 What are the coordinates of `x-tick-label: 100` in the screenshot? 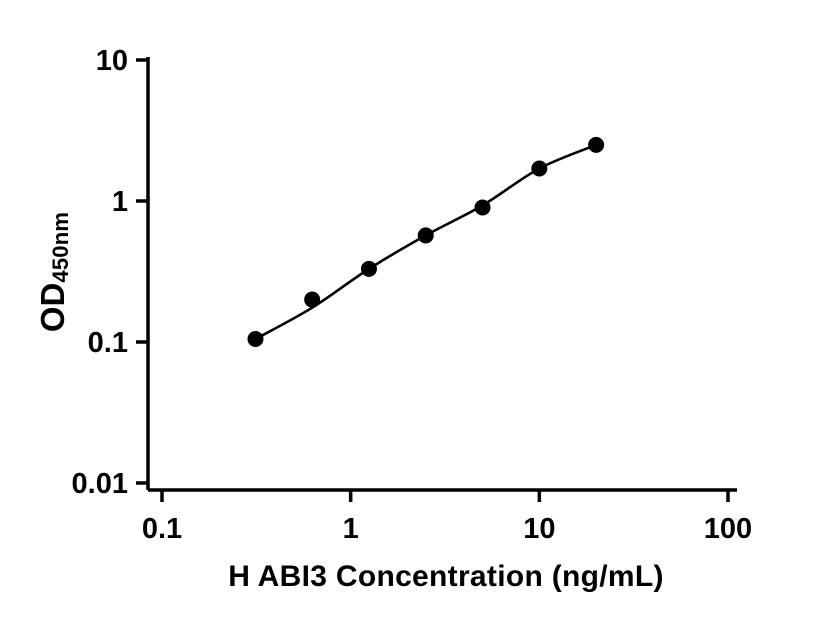 It's located at (728, 529).